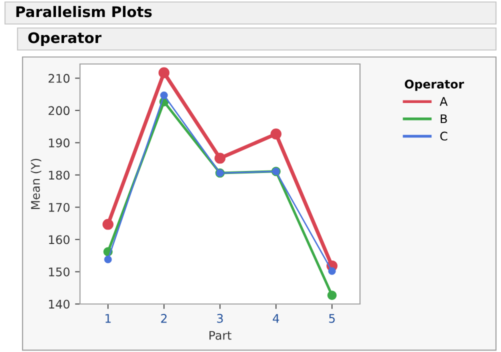  Describe the element at coordinates (59, 143) in the screenshot. I see `y-tick-label: 190` at that location.